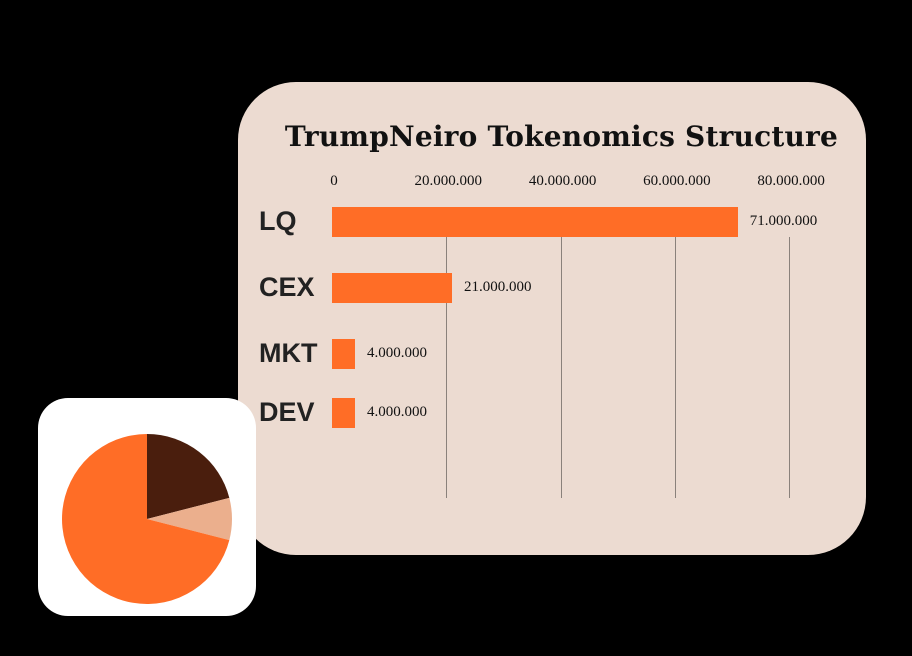 The height and width of the screenshot is (656, 912). Describe the element at coordinates (561, 136) in the screenshot. I see `chart-title: TrumpNeiro Tokenomics Structure` at that location.